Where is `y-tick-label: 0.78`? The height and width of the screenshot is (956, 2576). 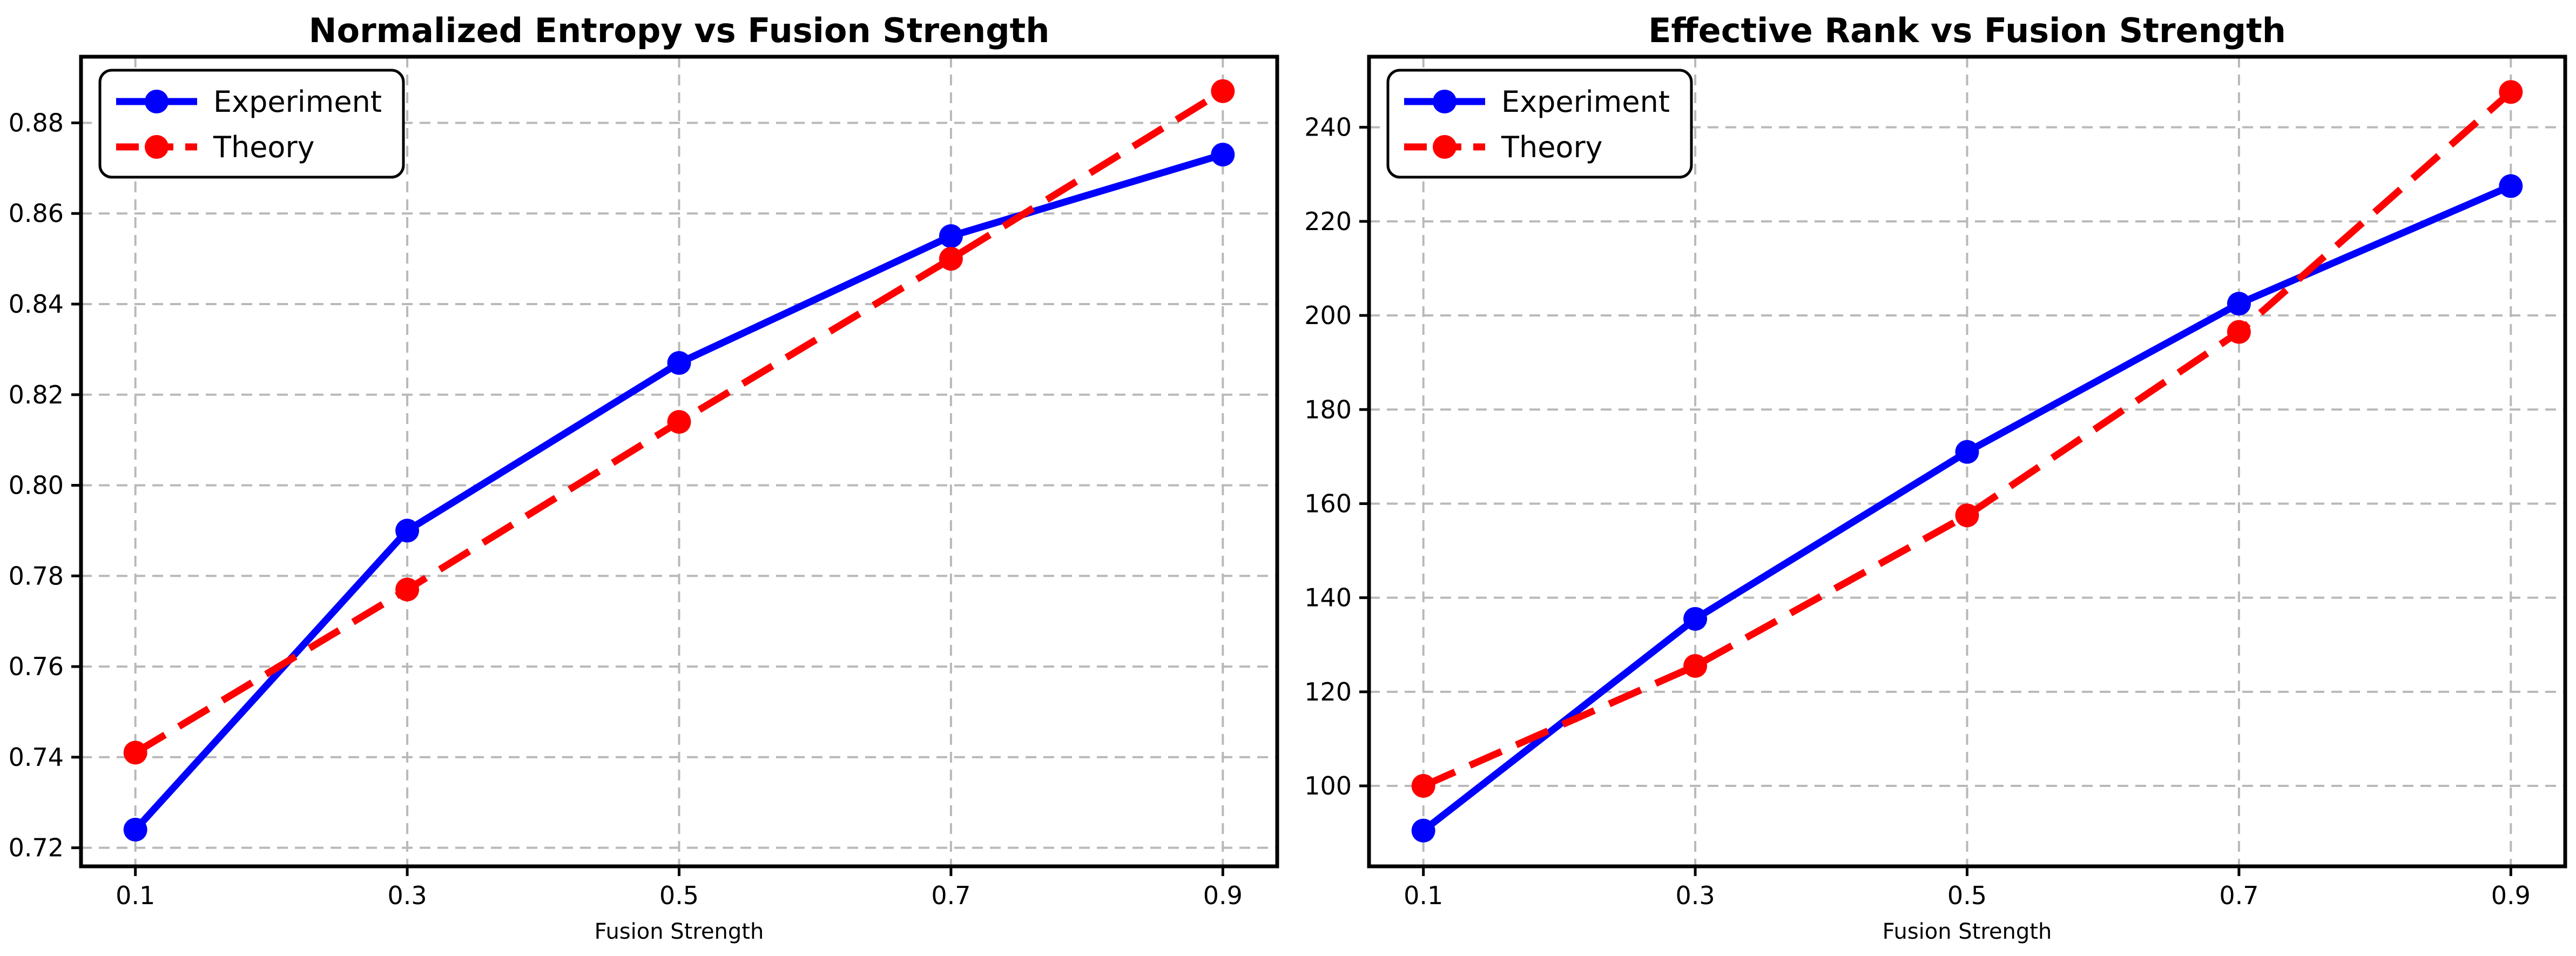
y-tick-label: 0.78 is located at coordinates (36, 575).